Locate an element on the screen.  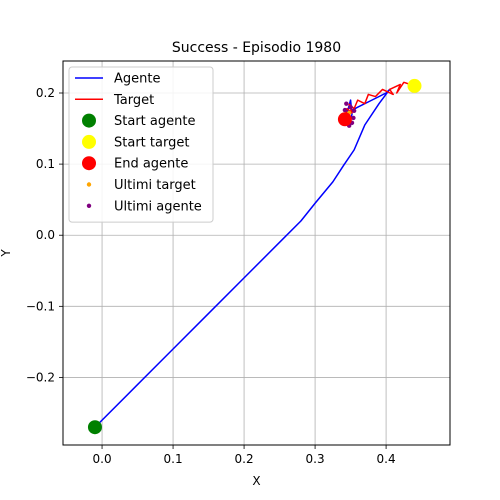
x-tick-label: 0.4 is located at coordinates (386, 459).